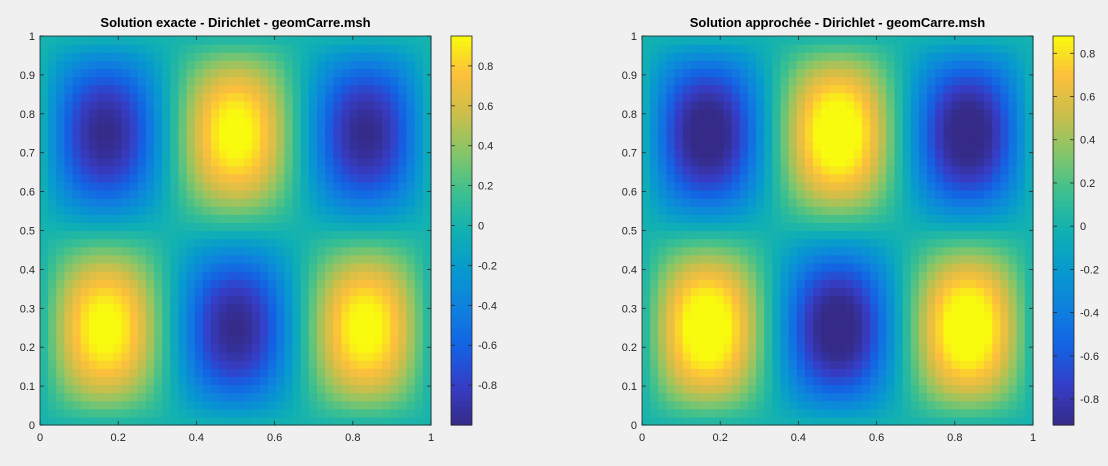 This screenshot has width=1108, height=466. I want to click on colorbar-tick-label: 0.8, so click(485, 67).